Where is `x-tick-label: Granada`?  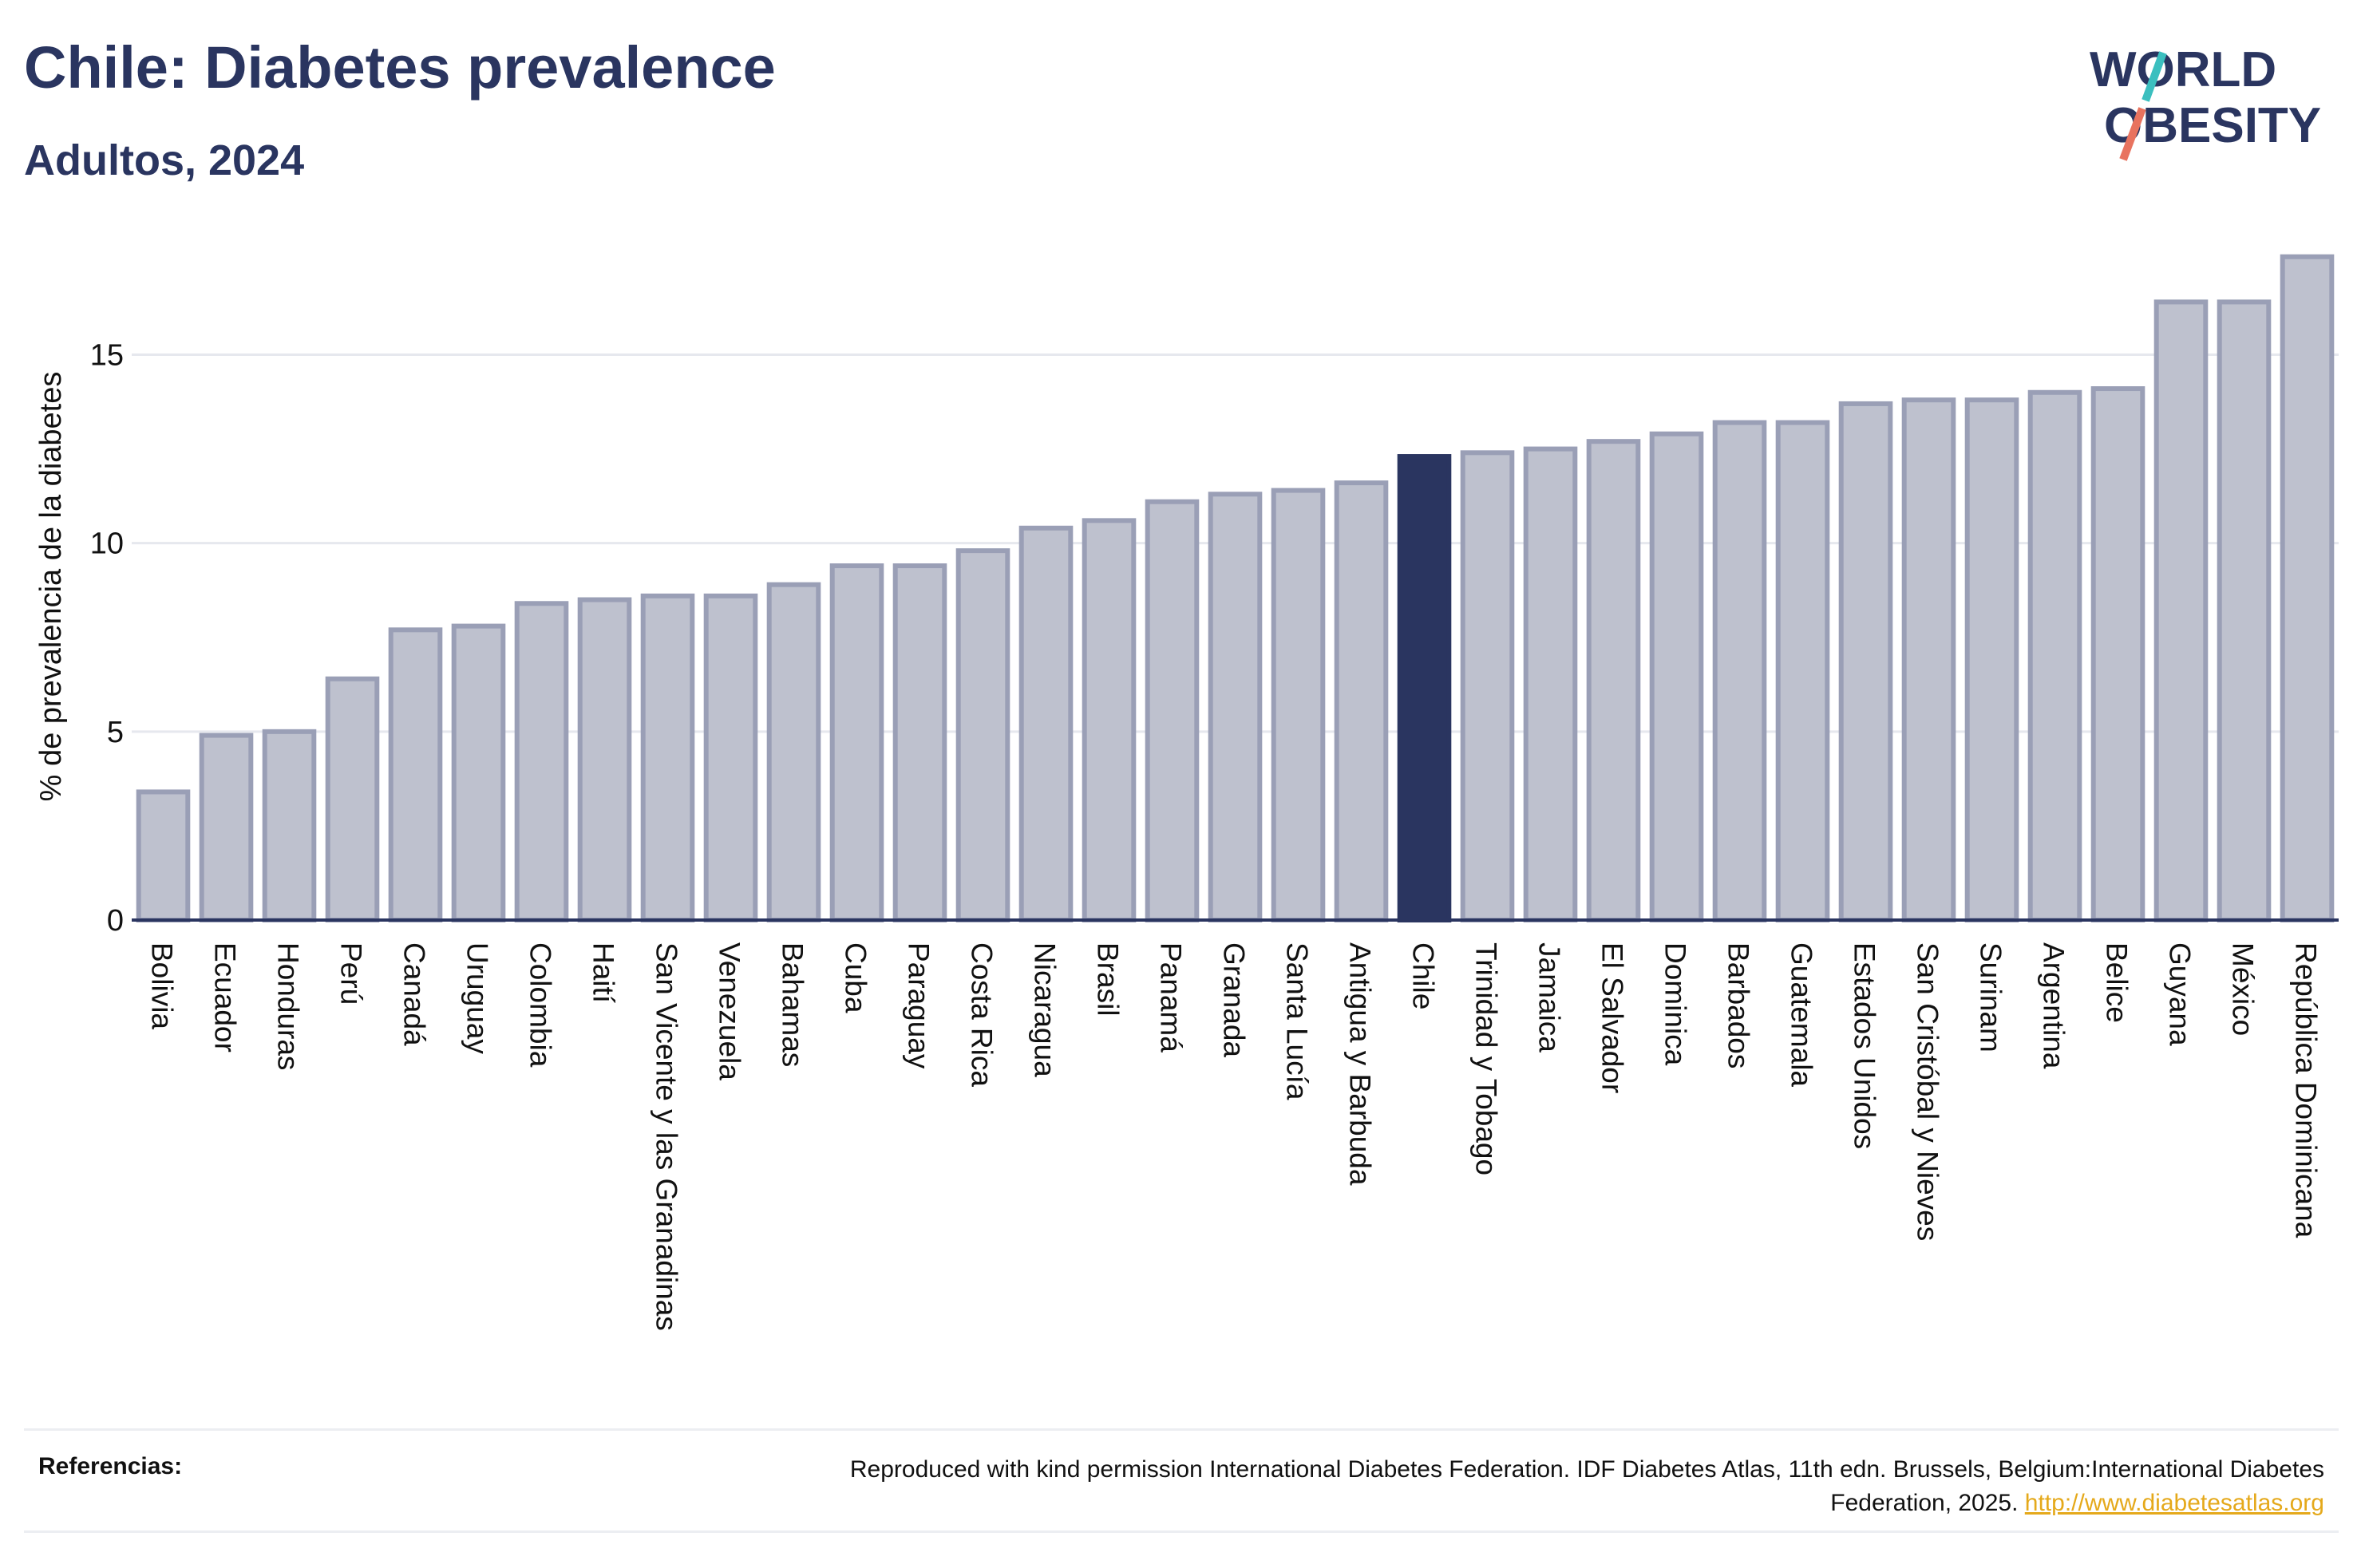
x-tick-label: Granada is located at coordinates (1234, 999).